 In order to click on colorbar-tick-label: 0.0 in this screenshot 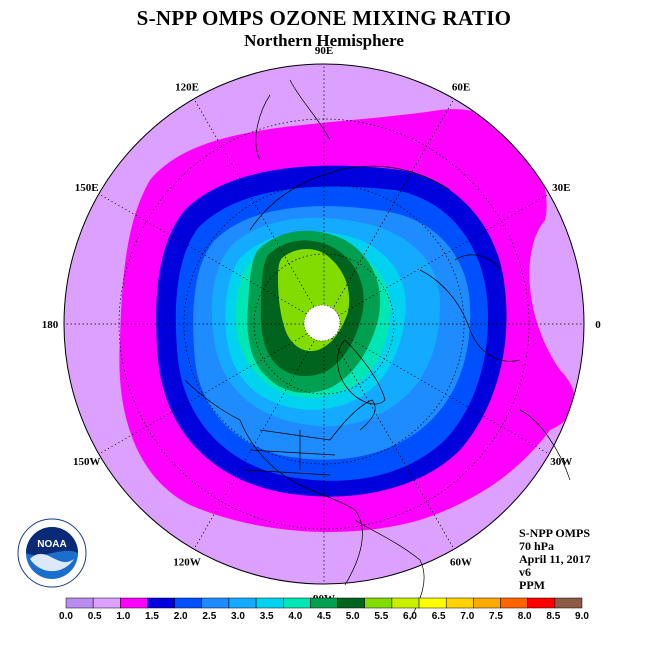, I will do `click(66, 616)`.